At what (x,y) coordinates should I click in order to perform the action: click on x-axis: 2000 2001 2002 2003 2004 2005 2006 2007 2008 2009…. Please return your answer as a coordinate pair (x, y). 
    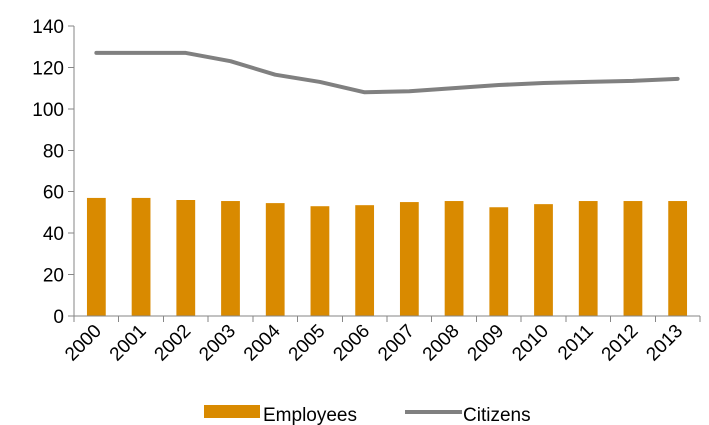
    Looking at the image, I should click on (381, 340).